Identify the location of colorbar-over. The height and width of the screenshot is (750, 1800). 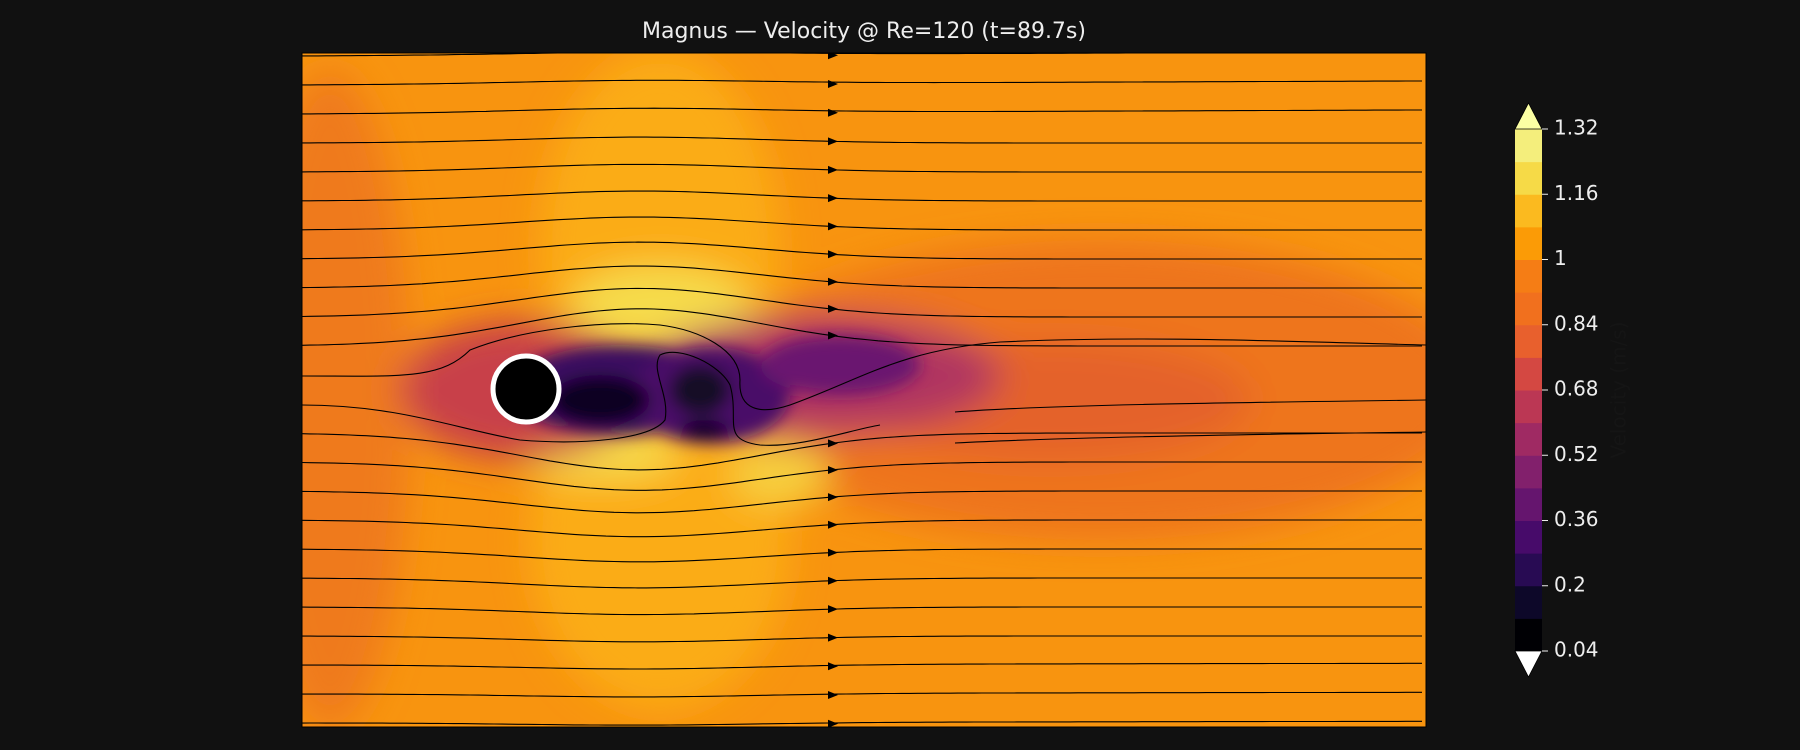
(1528, 116).